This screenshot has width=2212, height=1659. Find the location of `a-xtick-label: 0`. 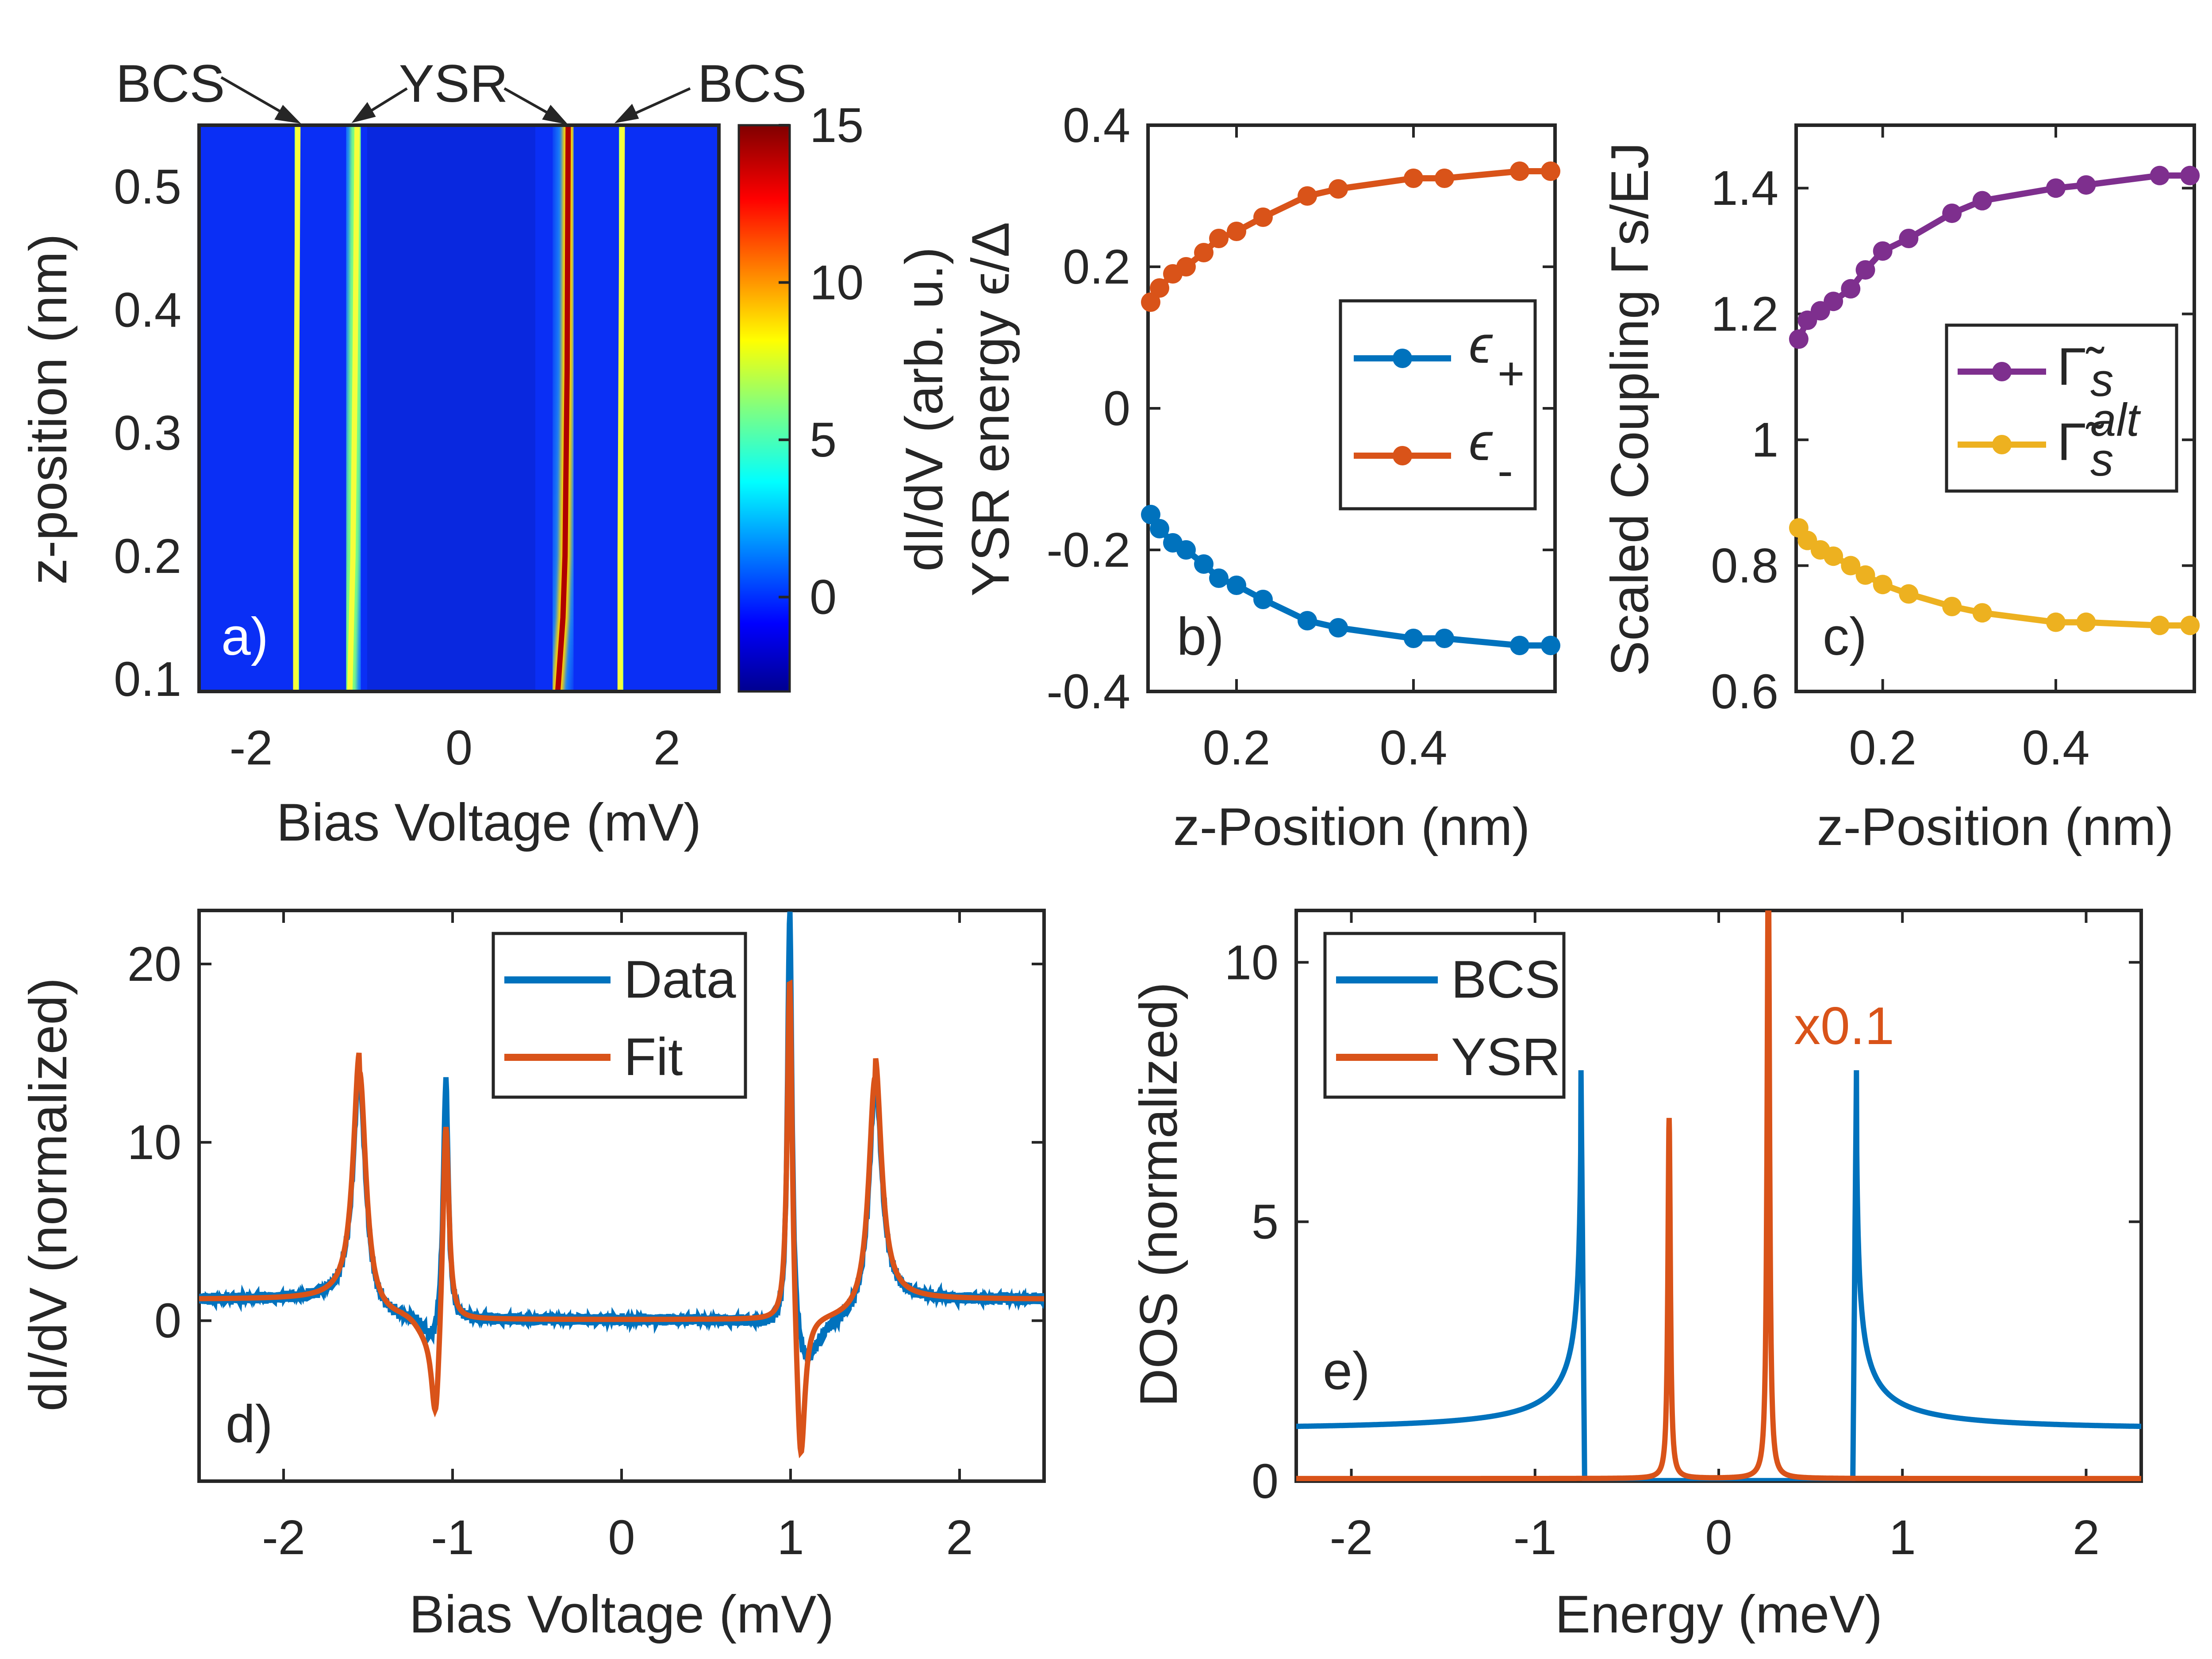

a-xtick-label: 0 is located at coordinates (459, 748).